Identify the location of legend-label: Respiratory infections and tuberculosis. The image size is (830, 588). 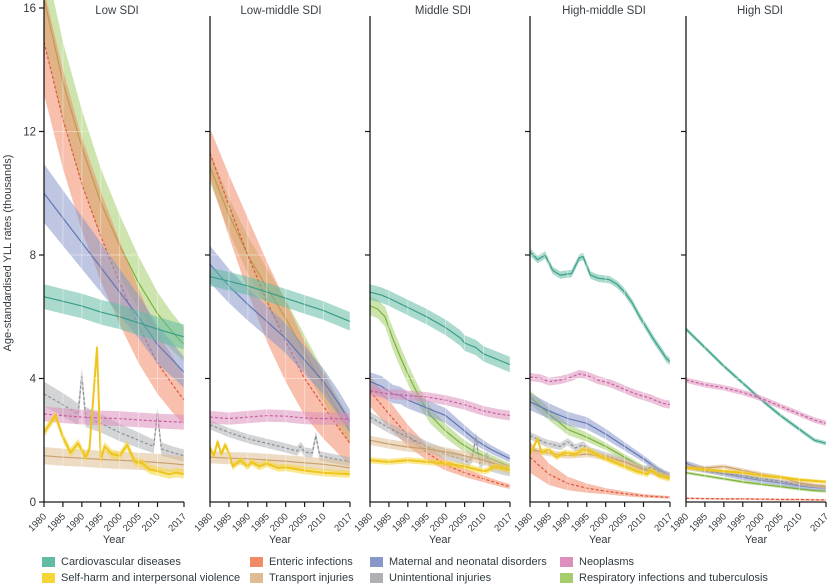
(673, 578).